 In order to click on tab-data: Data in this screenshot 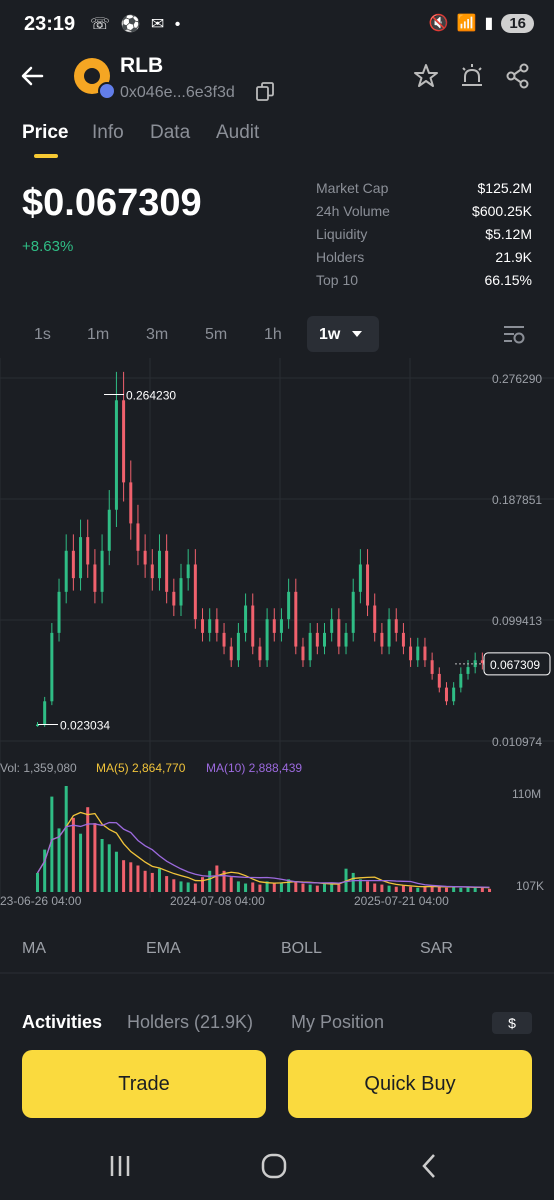, I will do `click(170, 132)`.